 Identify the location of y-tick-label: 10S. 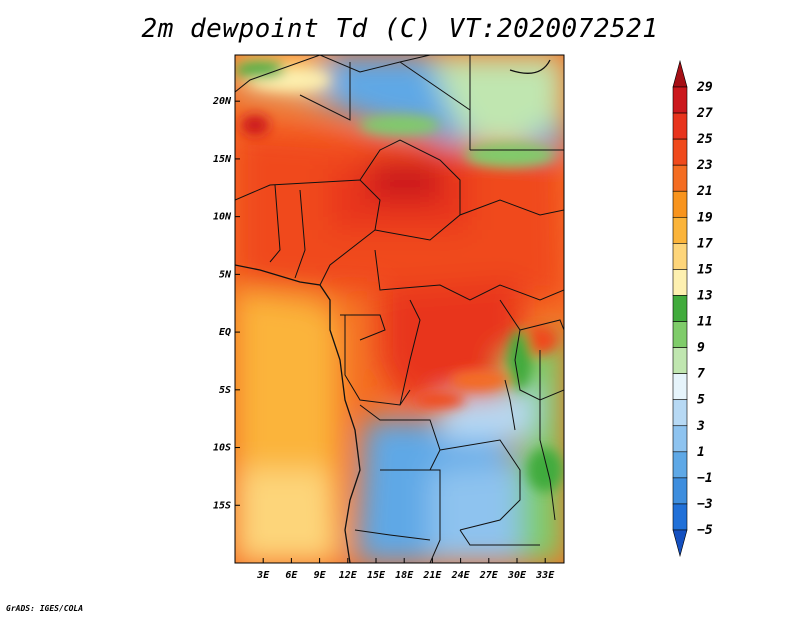
(222, 448).